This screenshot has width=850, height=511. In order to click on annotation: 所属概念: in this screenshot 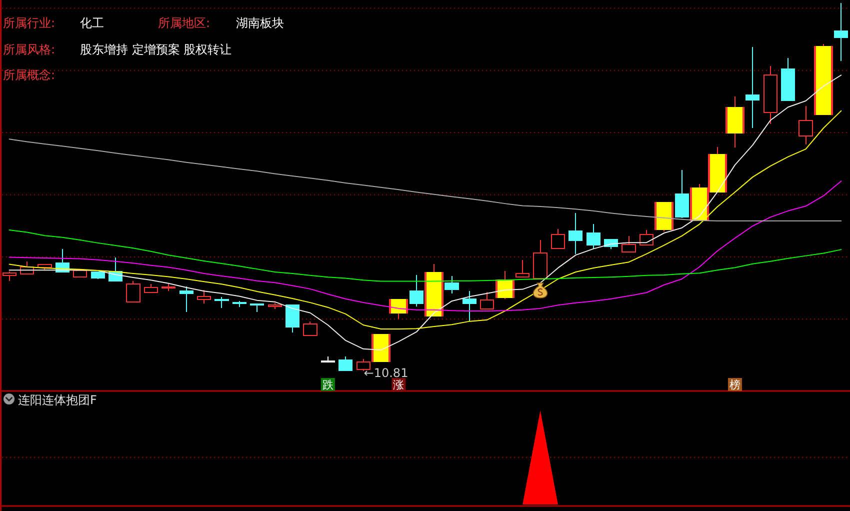, I will do `click(29, 75)`.